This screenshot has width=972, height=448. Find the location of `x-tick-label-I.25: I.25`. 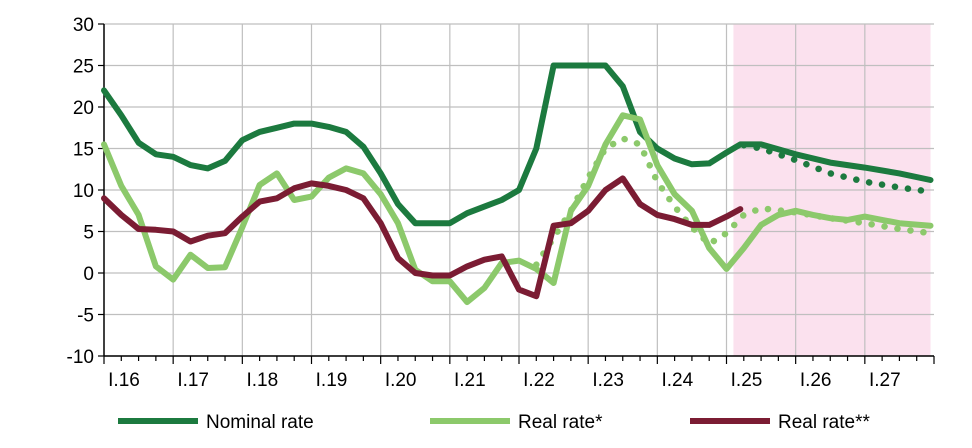

x-tick-label-I.25: I.25 is located at coordinates (747, 380).